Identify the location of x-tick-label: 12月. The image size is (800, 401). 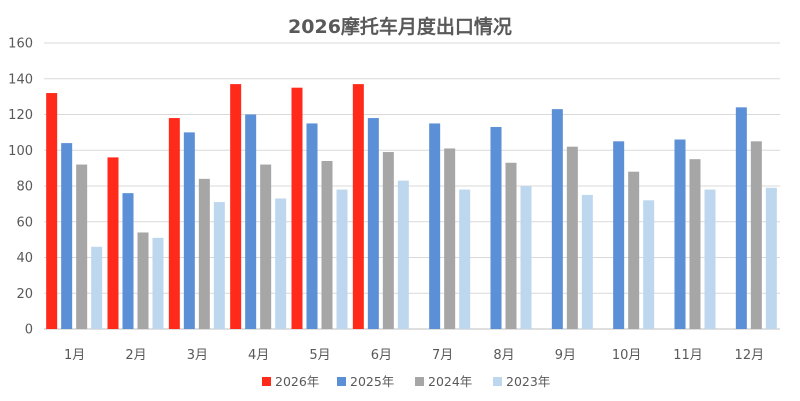
(750, 355).